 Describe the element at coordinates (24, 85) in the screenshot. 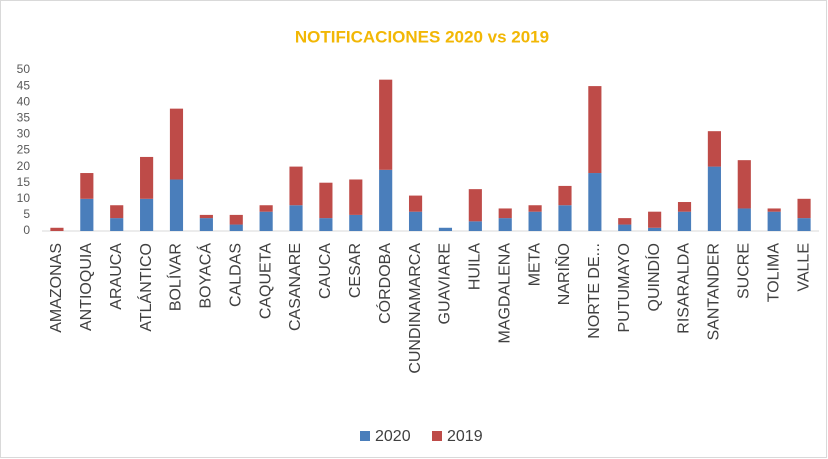

I see `y-tick-label: 45` at that location.